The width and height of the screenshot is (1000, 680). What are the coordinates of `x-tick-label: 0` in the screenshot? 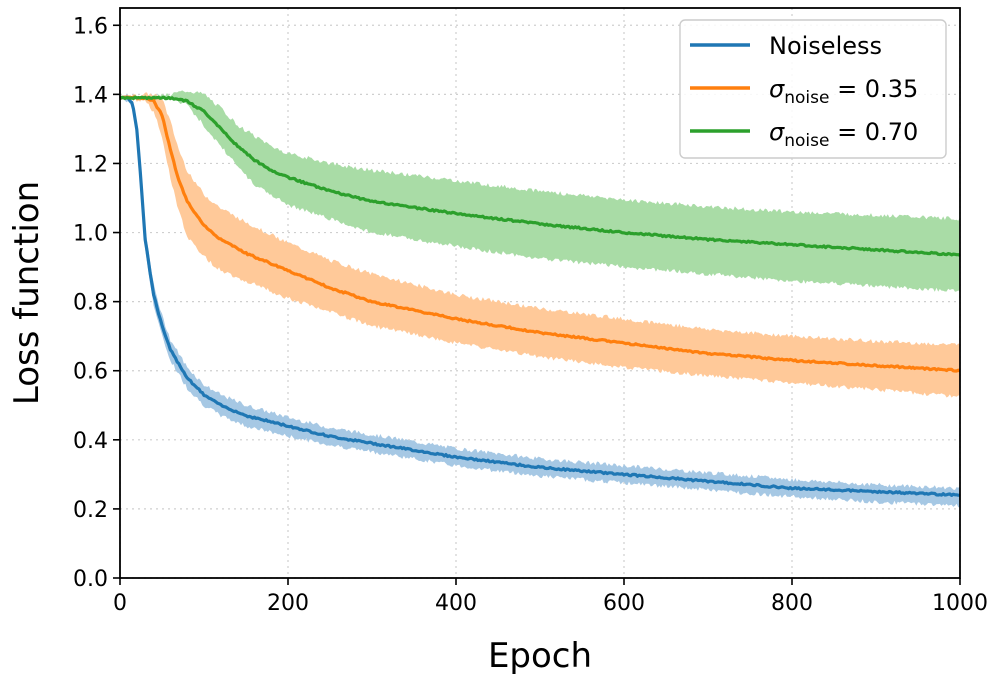 It's located at (120, 603).